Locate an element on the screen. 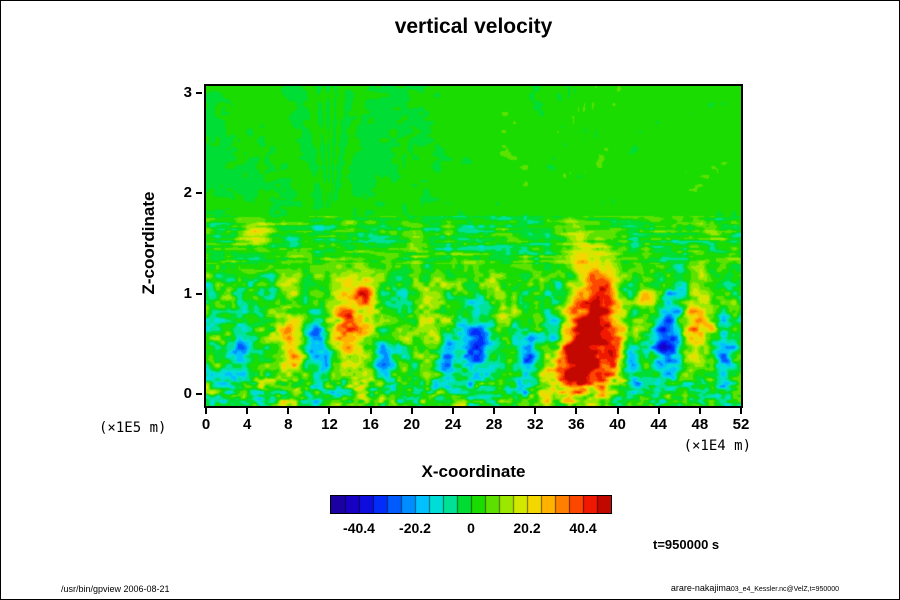  x-tick-label: 16 is located at coordinates (370, 424).